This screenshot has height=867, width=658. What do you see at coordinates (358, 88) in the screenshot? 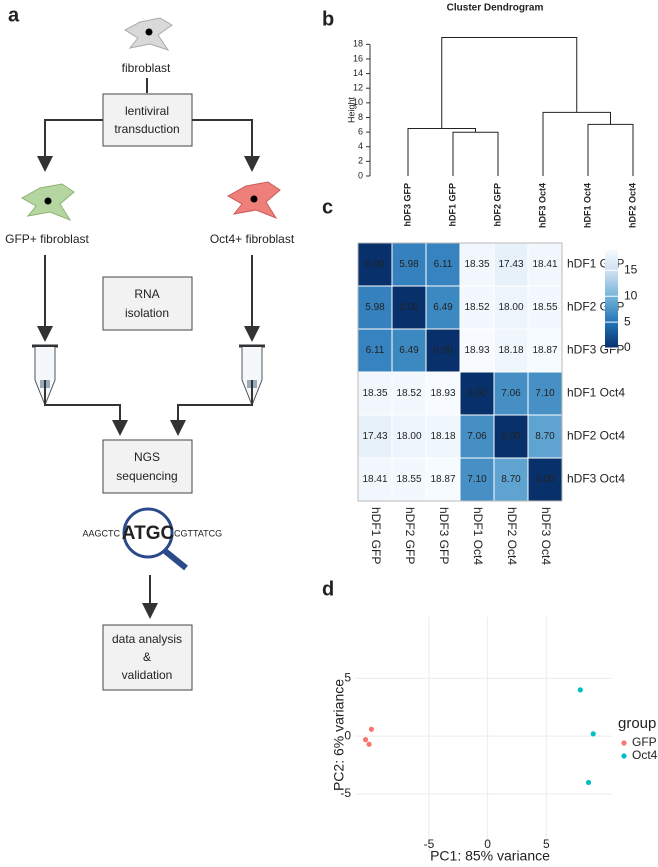
I see `y-tick-label: 12` at bounding box center [358, 88].